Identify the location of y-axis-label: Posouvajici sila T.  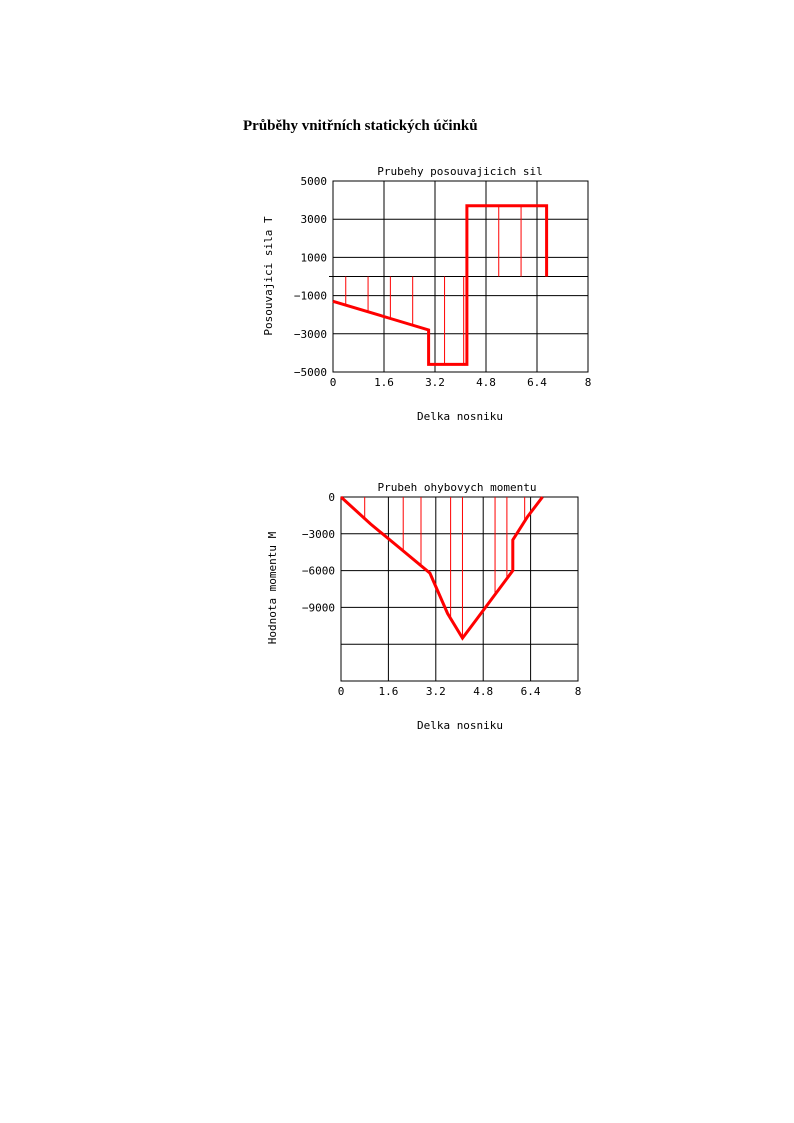
(268, 276).